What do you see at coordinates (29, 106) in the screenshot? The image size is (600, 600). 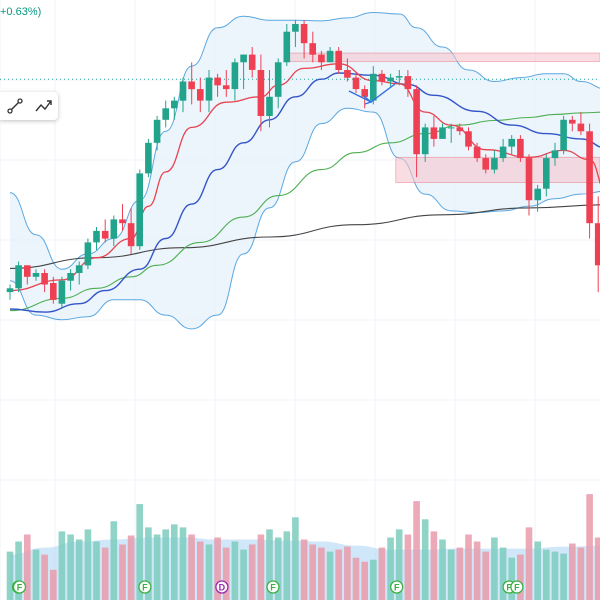 I see `drawing-toolbar` at bounding box center [29, 106].